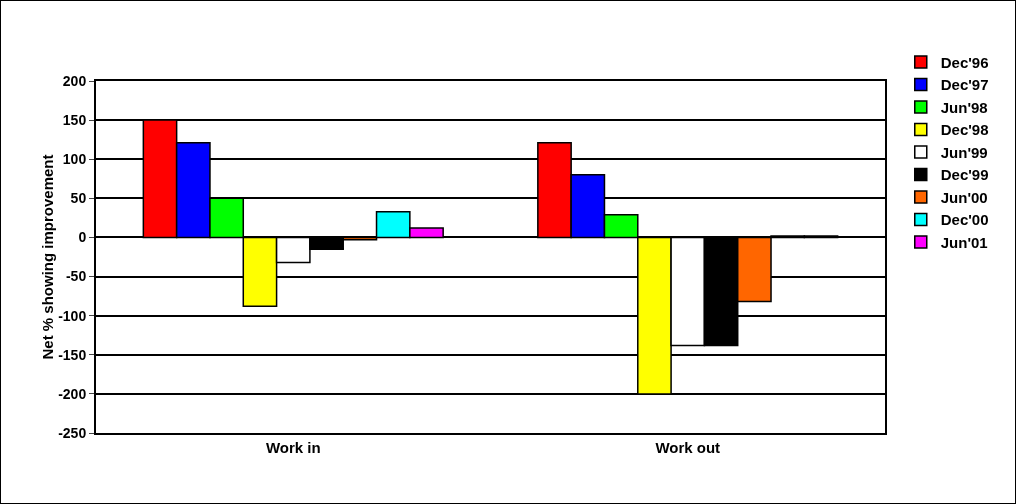 This screenshot has width=1016, height=504. I want to click on legend-label: Jun'99, so click(964, 152).